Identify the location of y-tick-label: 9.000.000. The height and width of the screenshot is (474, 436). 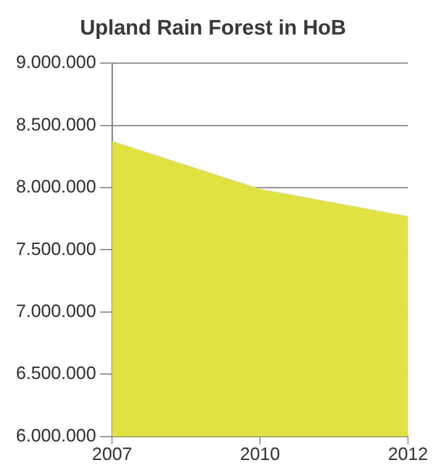
(56, 62).